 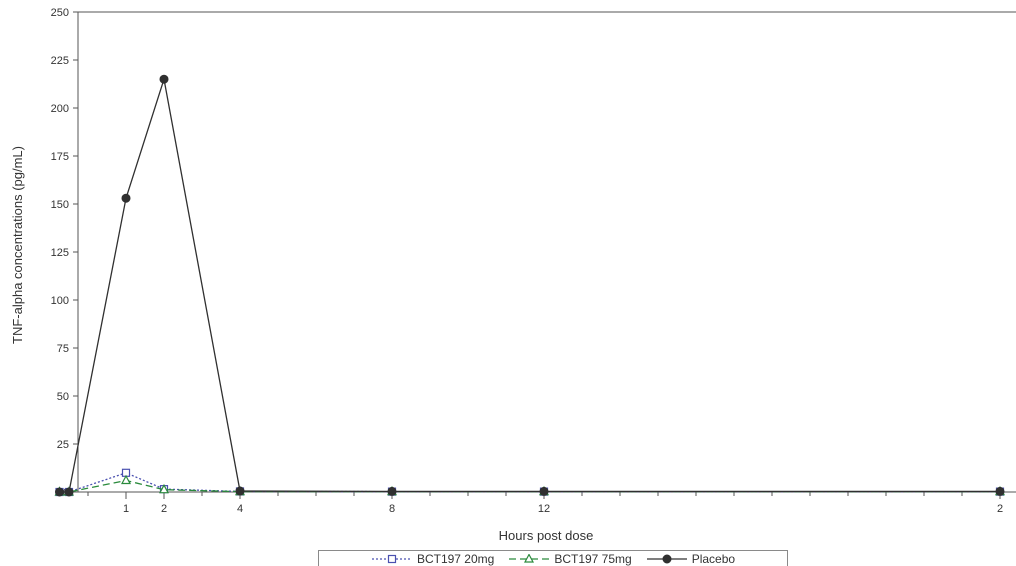 I want to click on legend-label: Placebo, so click(x=713, y=558).